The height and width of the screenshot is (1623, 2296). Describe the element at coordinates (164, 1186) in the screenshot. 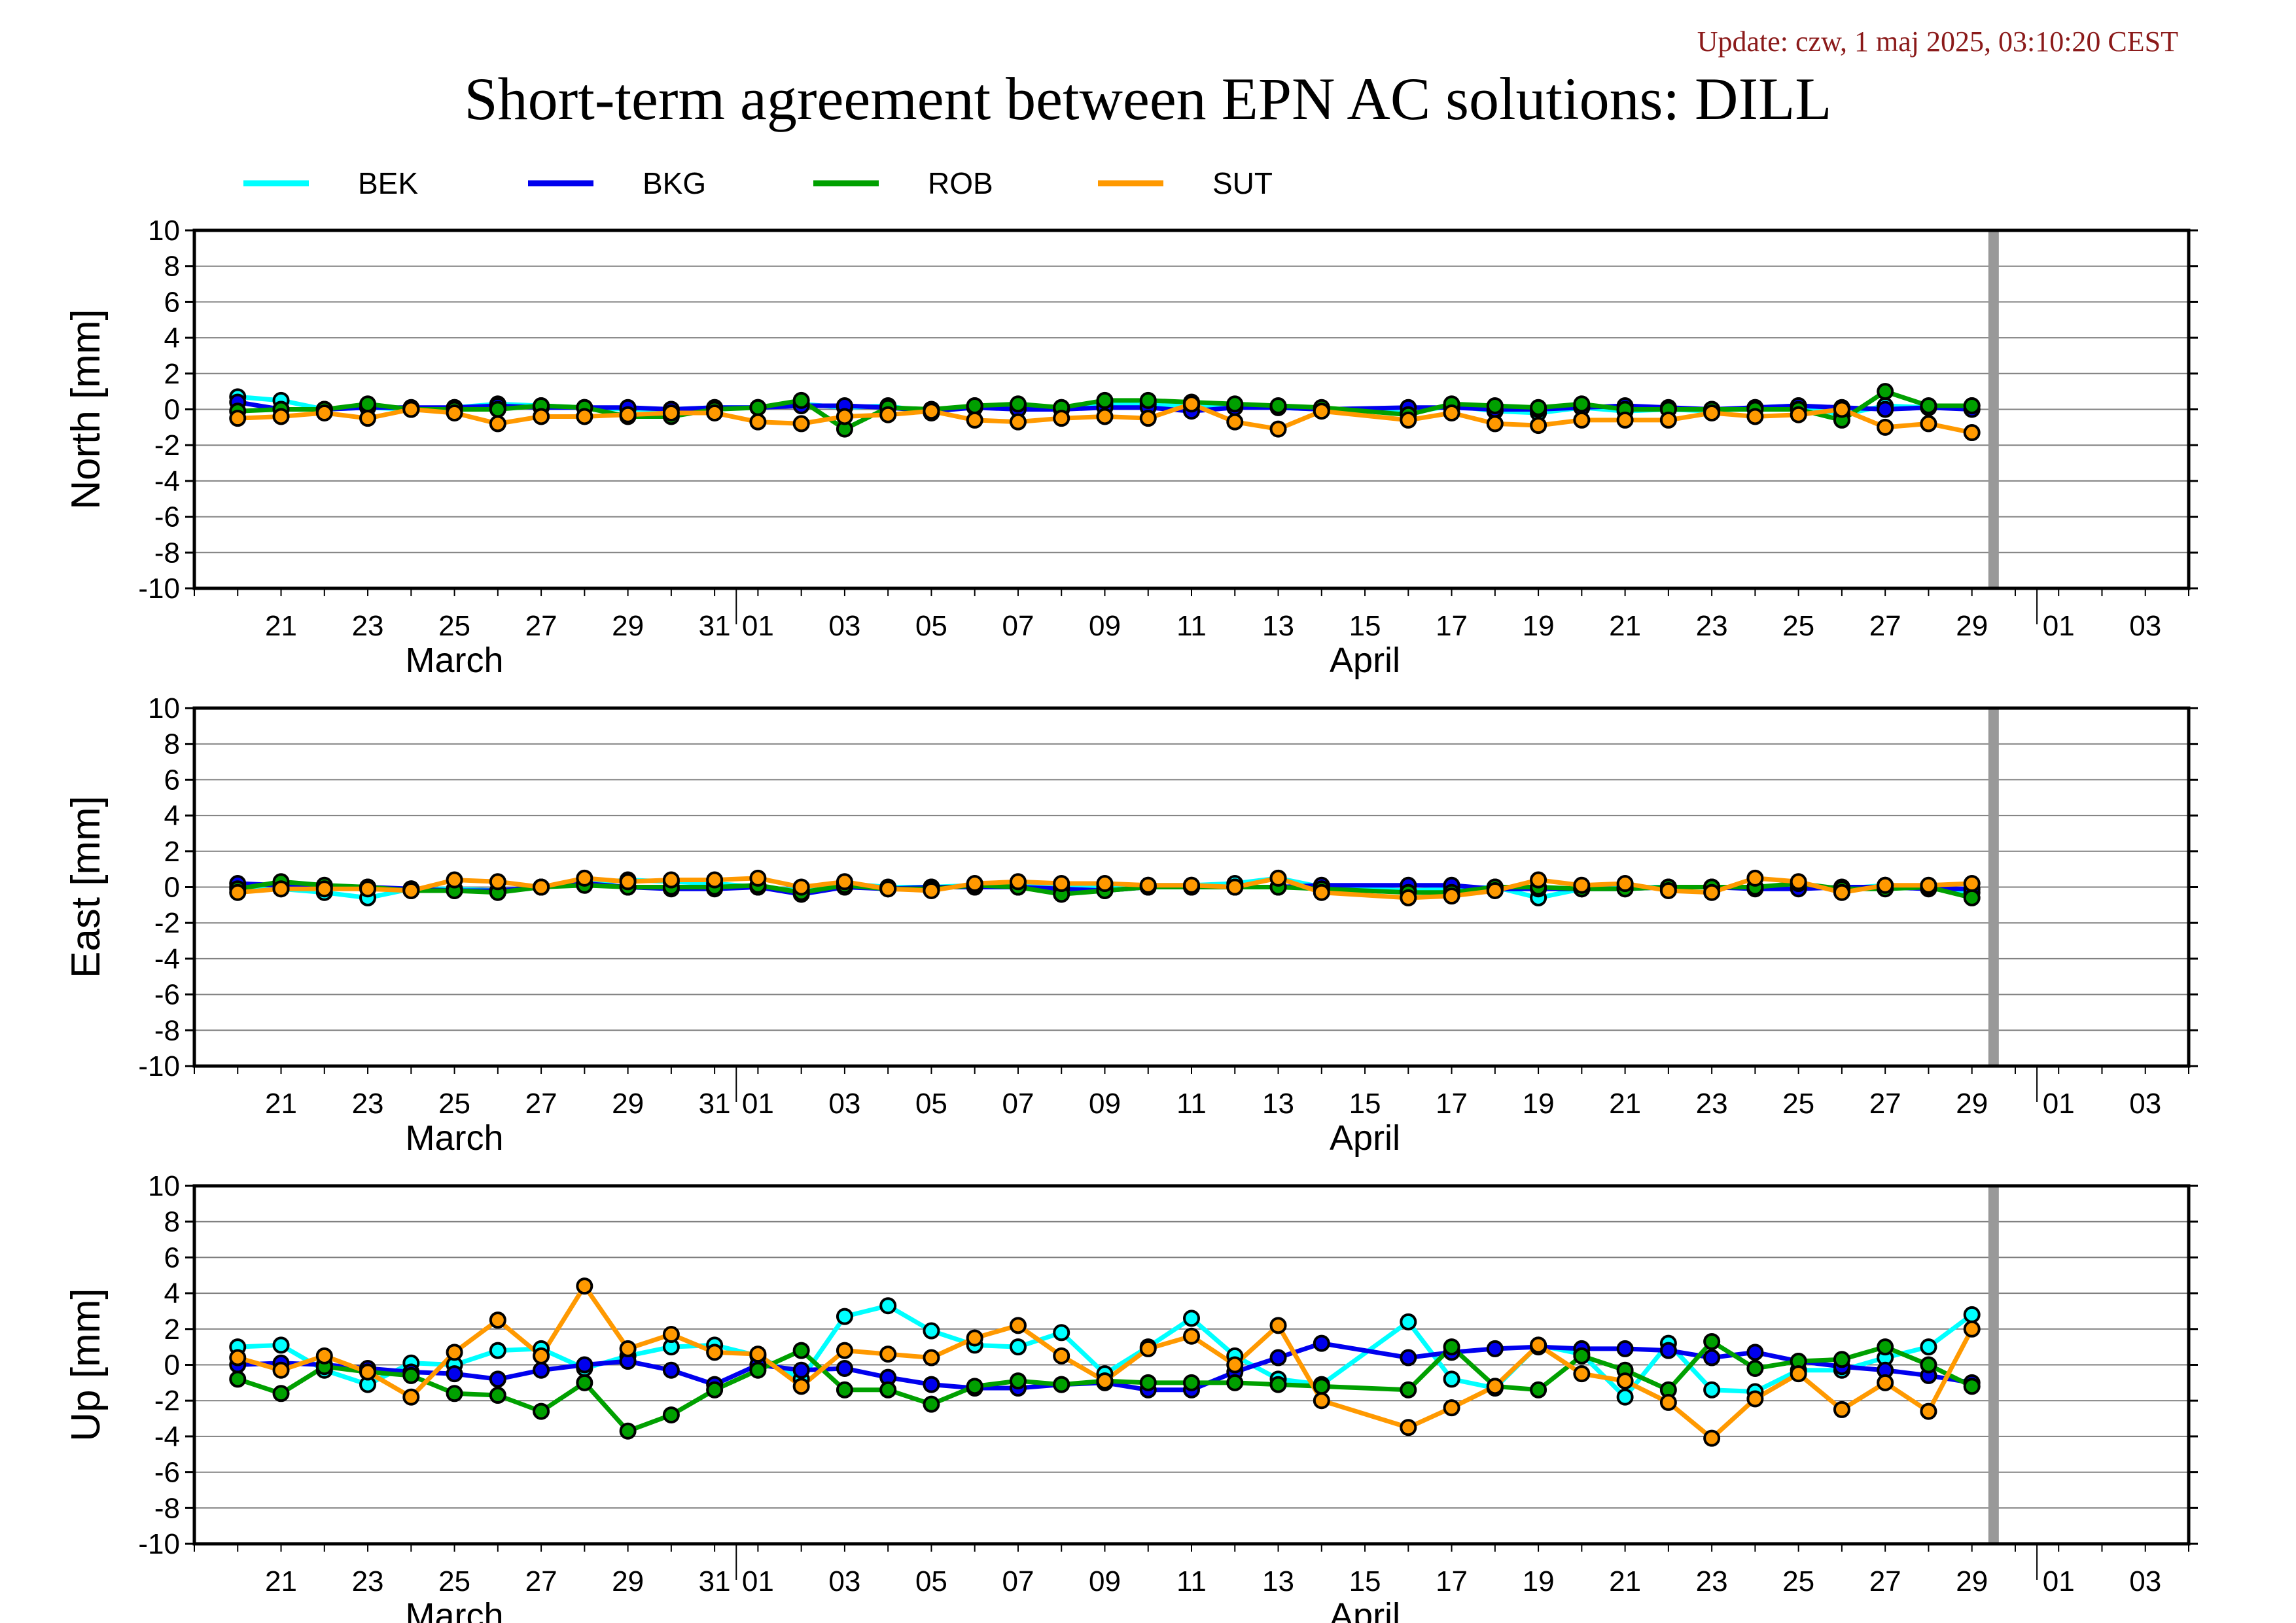

I see `y-tick-label: 10` at that location.